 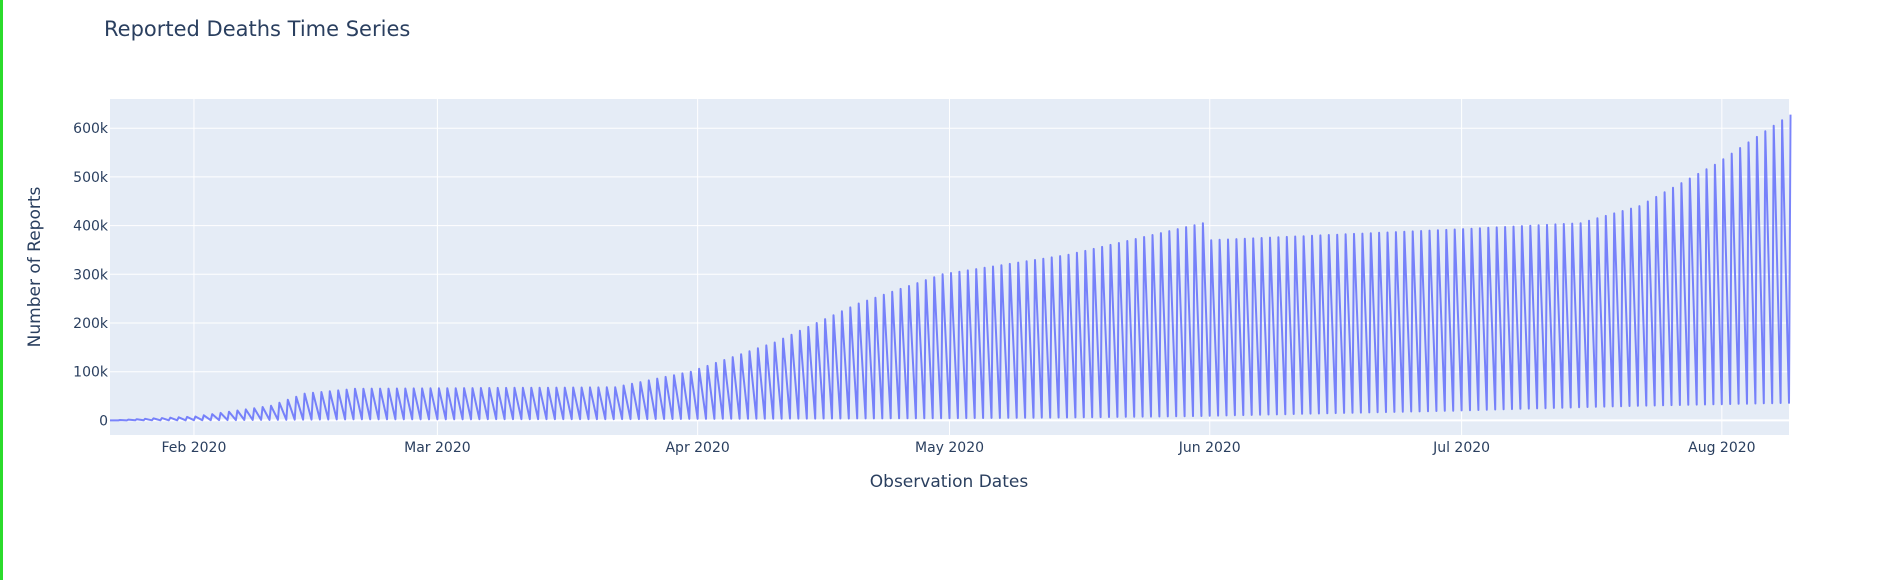 What do you see at coordinates (1, 290) in the screenshot?
I see `left-edge-bar` at bounding box center [1, 290].